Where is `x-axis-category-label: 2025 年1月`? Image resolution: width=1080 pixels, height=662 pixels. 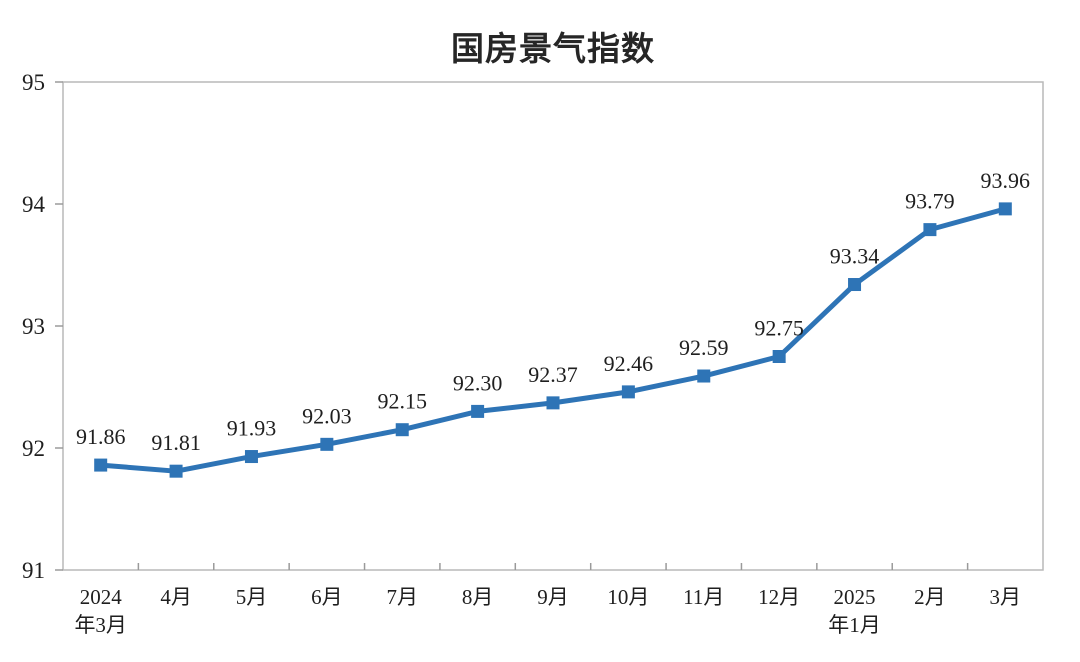 x-axis-category-label: 2025 年1月 is located at coordinates (854, 611).